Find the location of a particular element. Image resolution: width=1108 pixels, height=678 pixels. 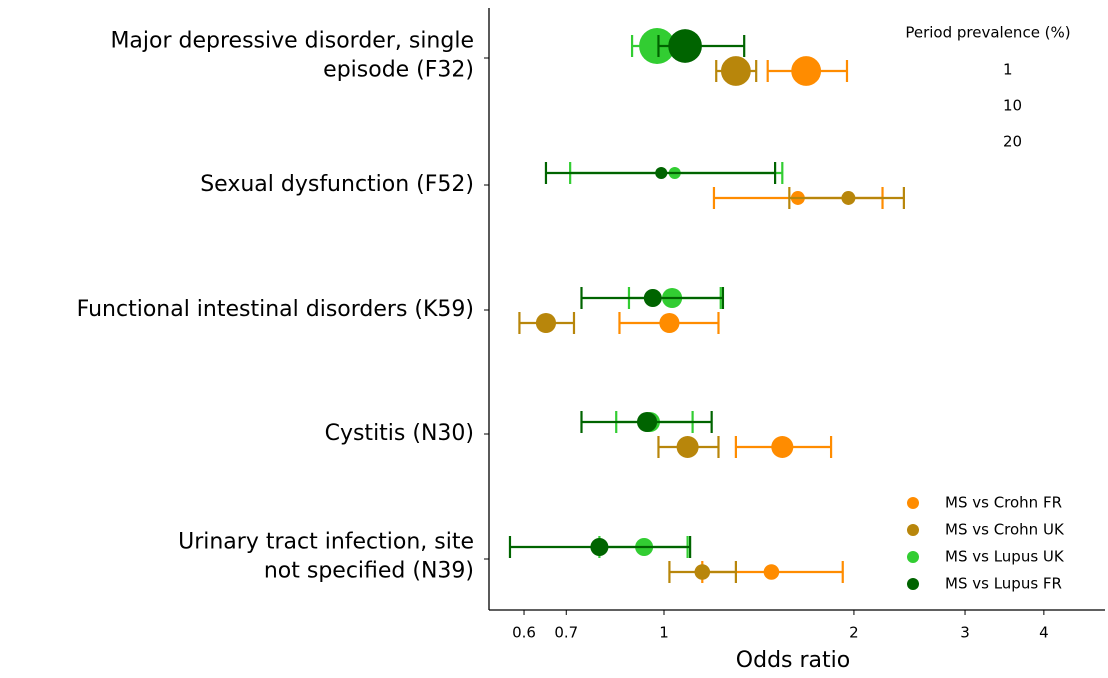

x-tick-label: 3 is located at coordinates (965, 633).